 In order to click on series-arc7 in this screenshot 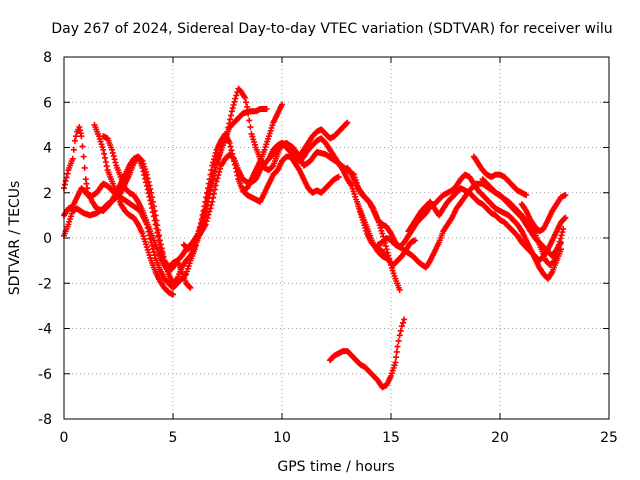, I will do `click(288, 179)`.